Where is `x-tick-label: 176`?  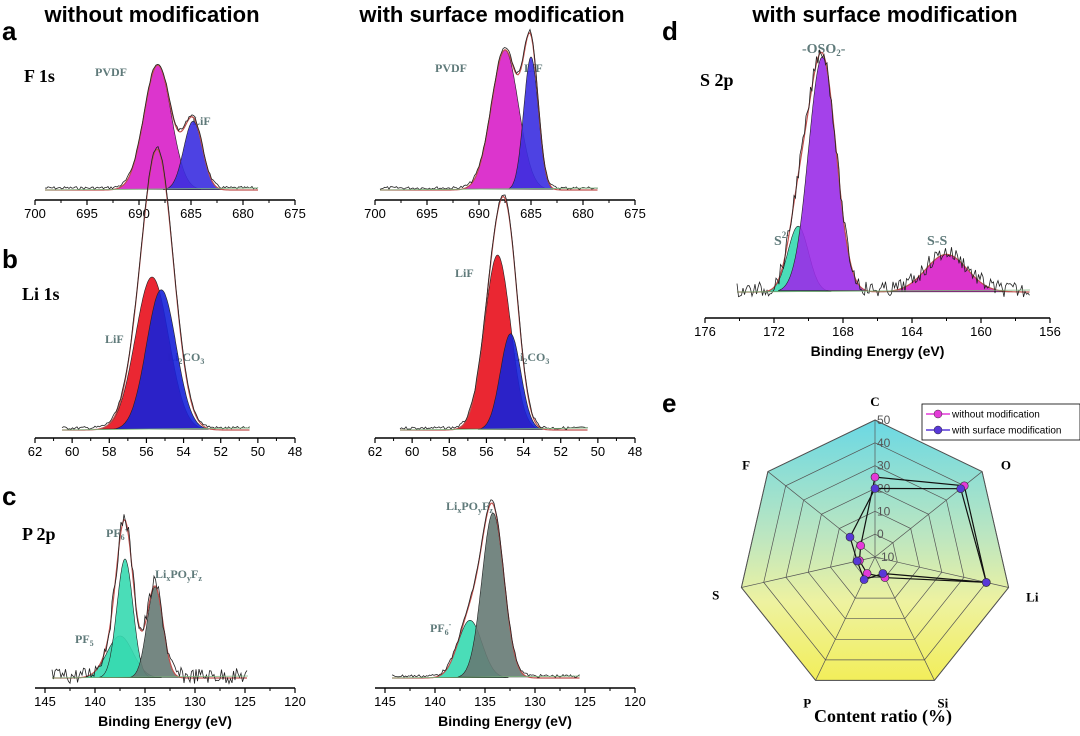 x-tick-label: 176 is located at coordinates (705, 331).